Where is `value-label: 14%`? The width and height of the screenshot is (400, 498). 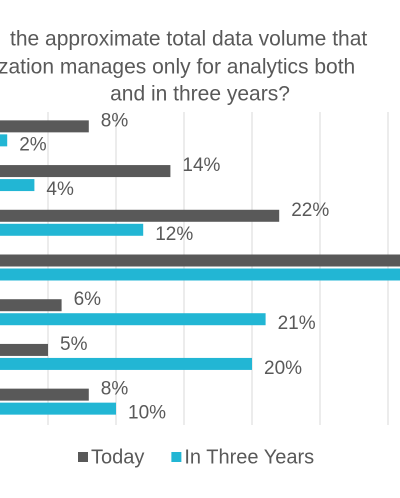 value-label: 14% is located at coordinates (201, 165).